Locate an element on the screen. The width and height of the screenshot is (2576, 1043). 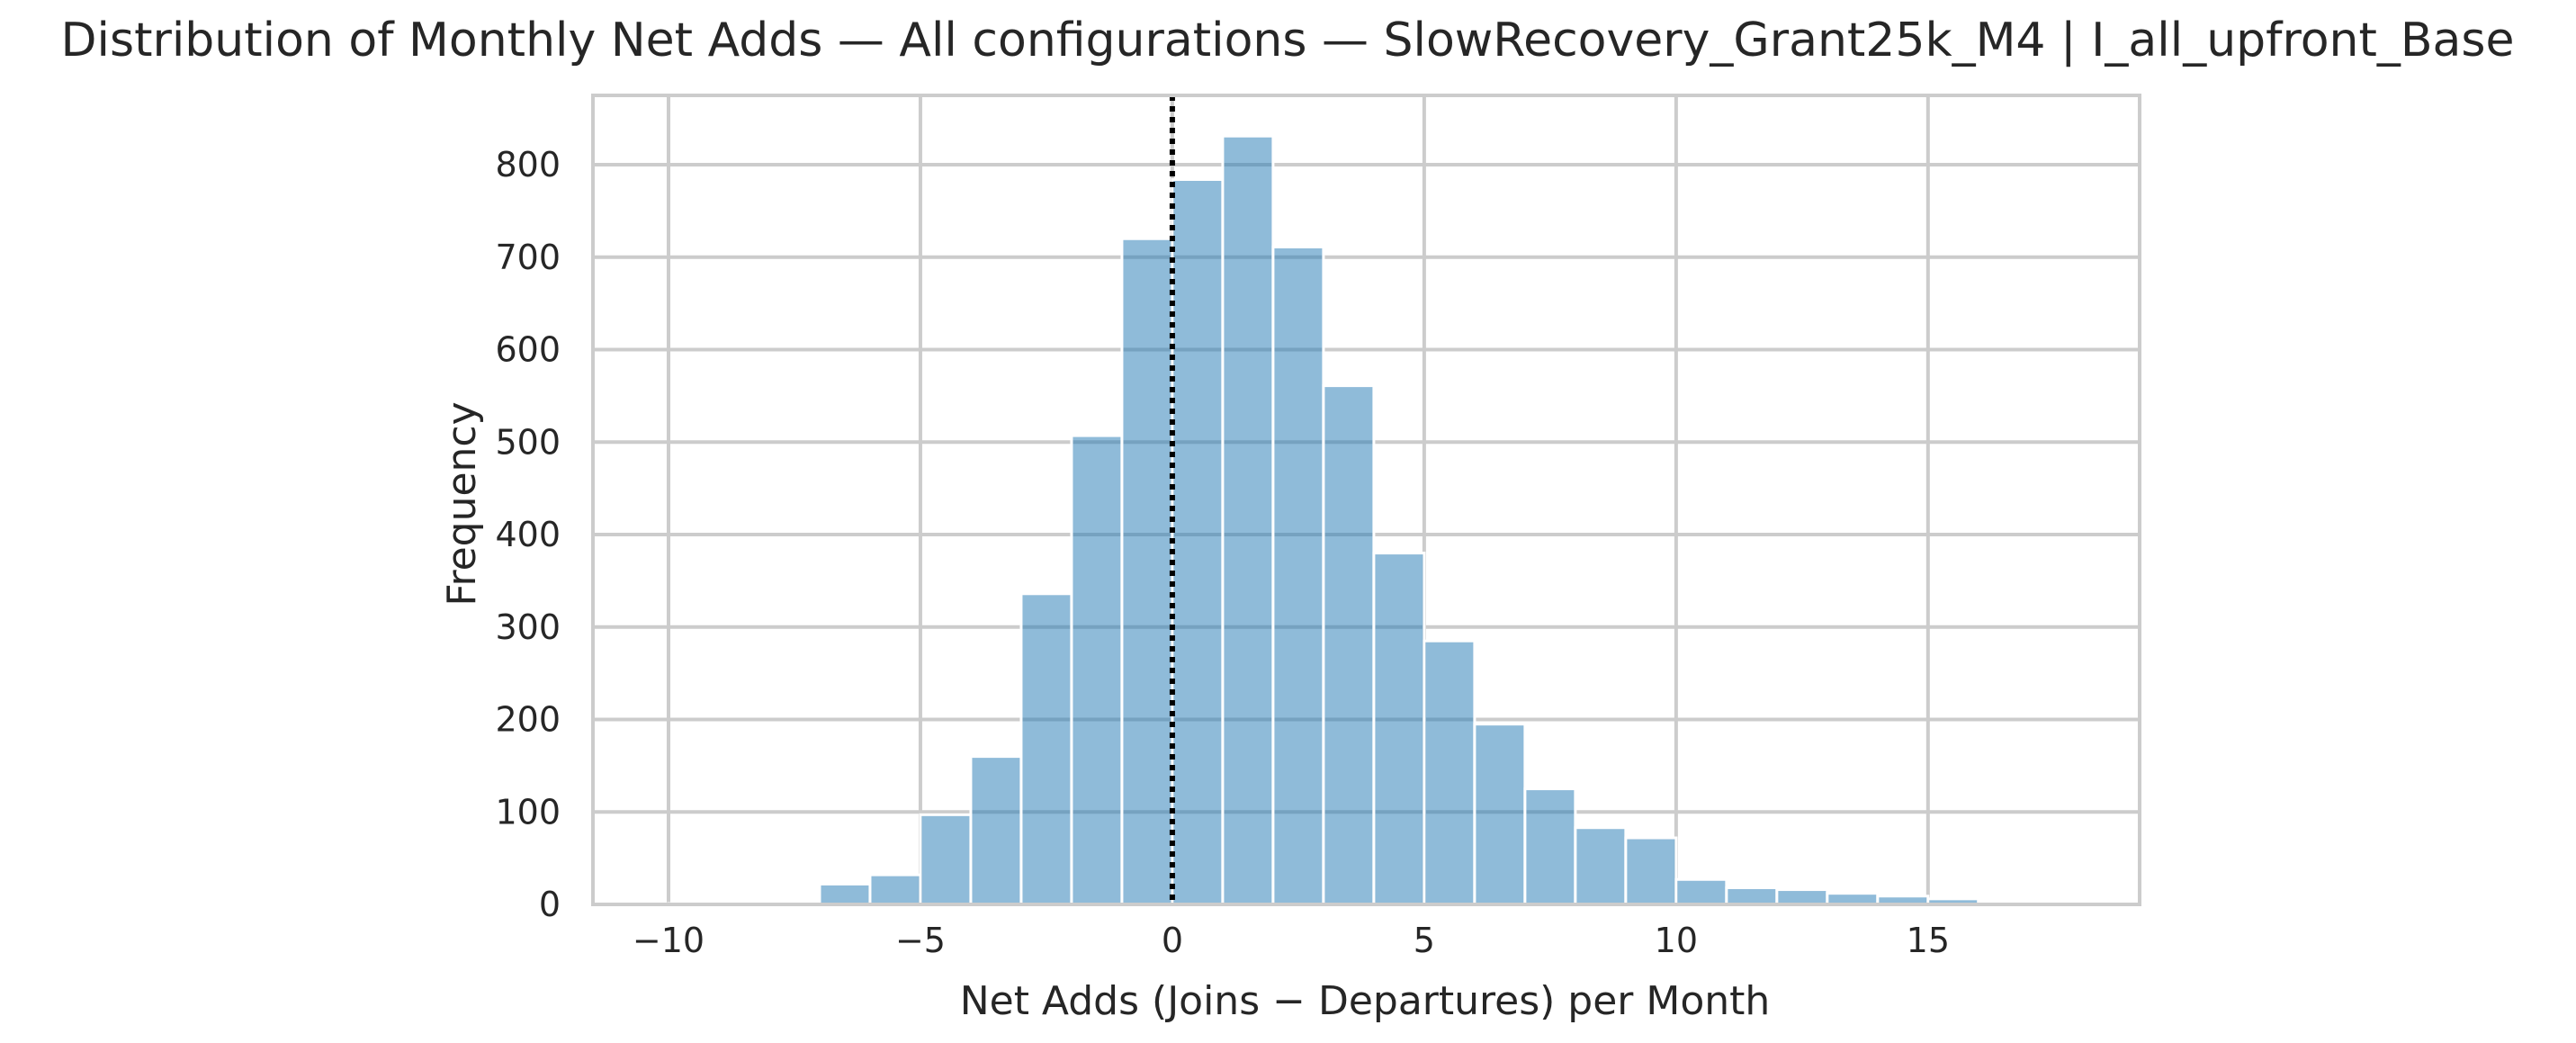
y-tick-label: 0 is located at coordinates (550, 904).